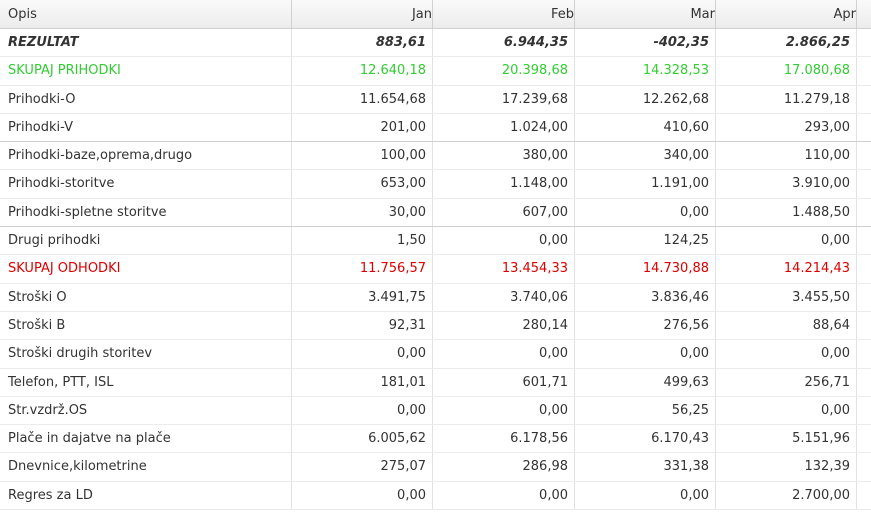 This screenshot has width=871, height=515. What do you see at coordinates (786, 99) in the screenshot?
I see `value-cell-apr: 11.279,18` at bounding box center [786, 99].